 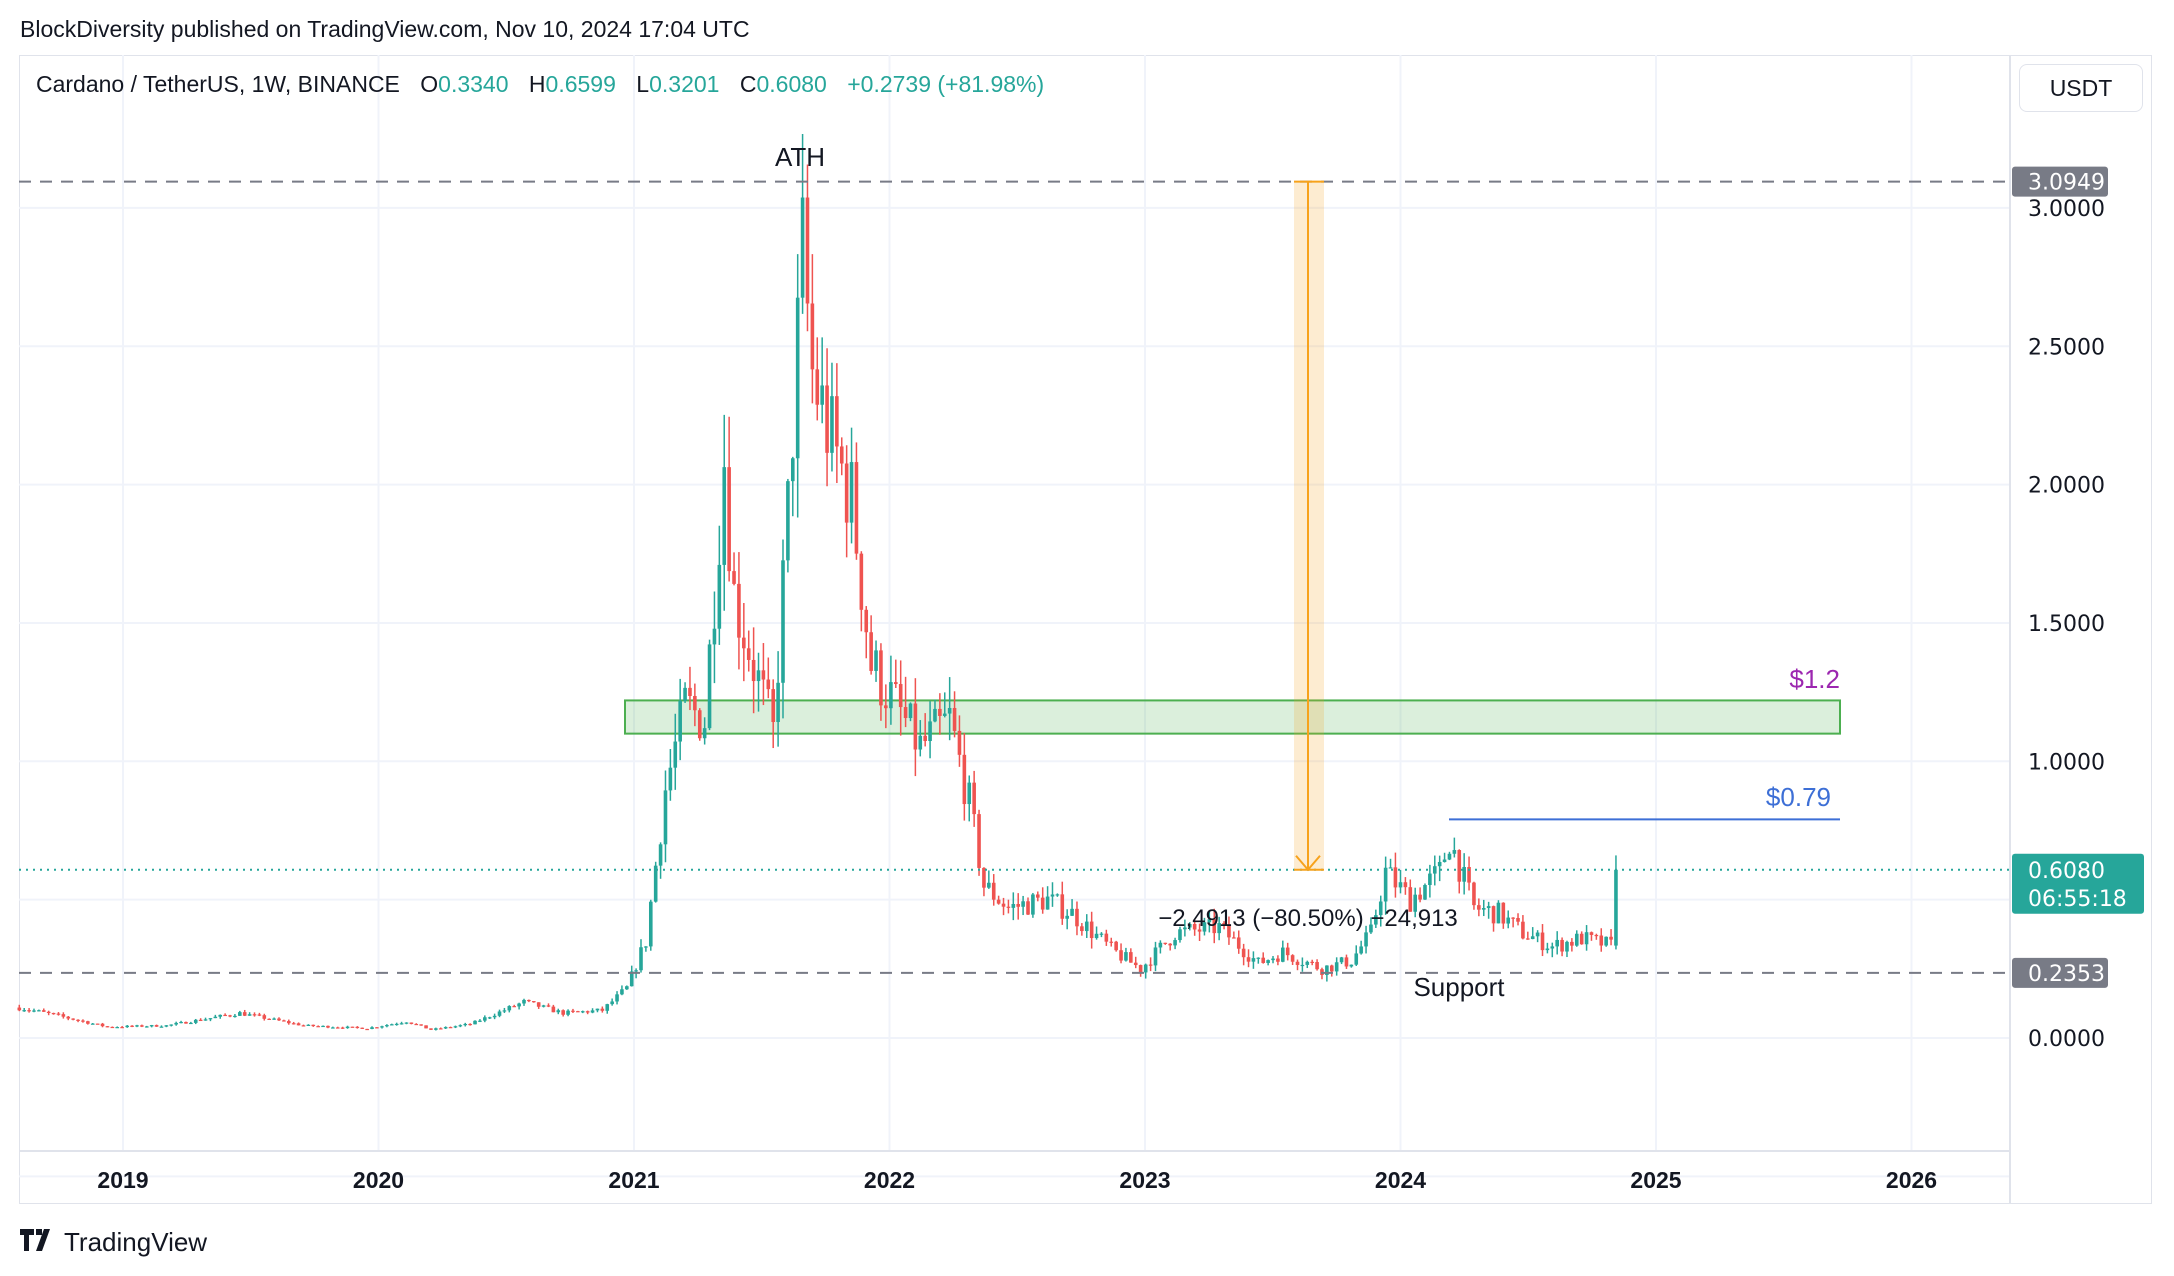 What do you see at coordinates (2078, 577) in the screenshot?
I see `price-tags: 3.0949 0.6080 06:55:18 0.2353` at bounding box center [2078, 577].